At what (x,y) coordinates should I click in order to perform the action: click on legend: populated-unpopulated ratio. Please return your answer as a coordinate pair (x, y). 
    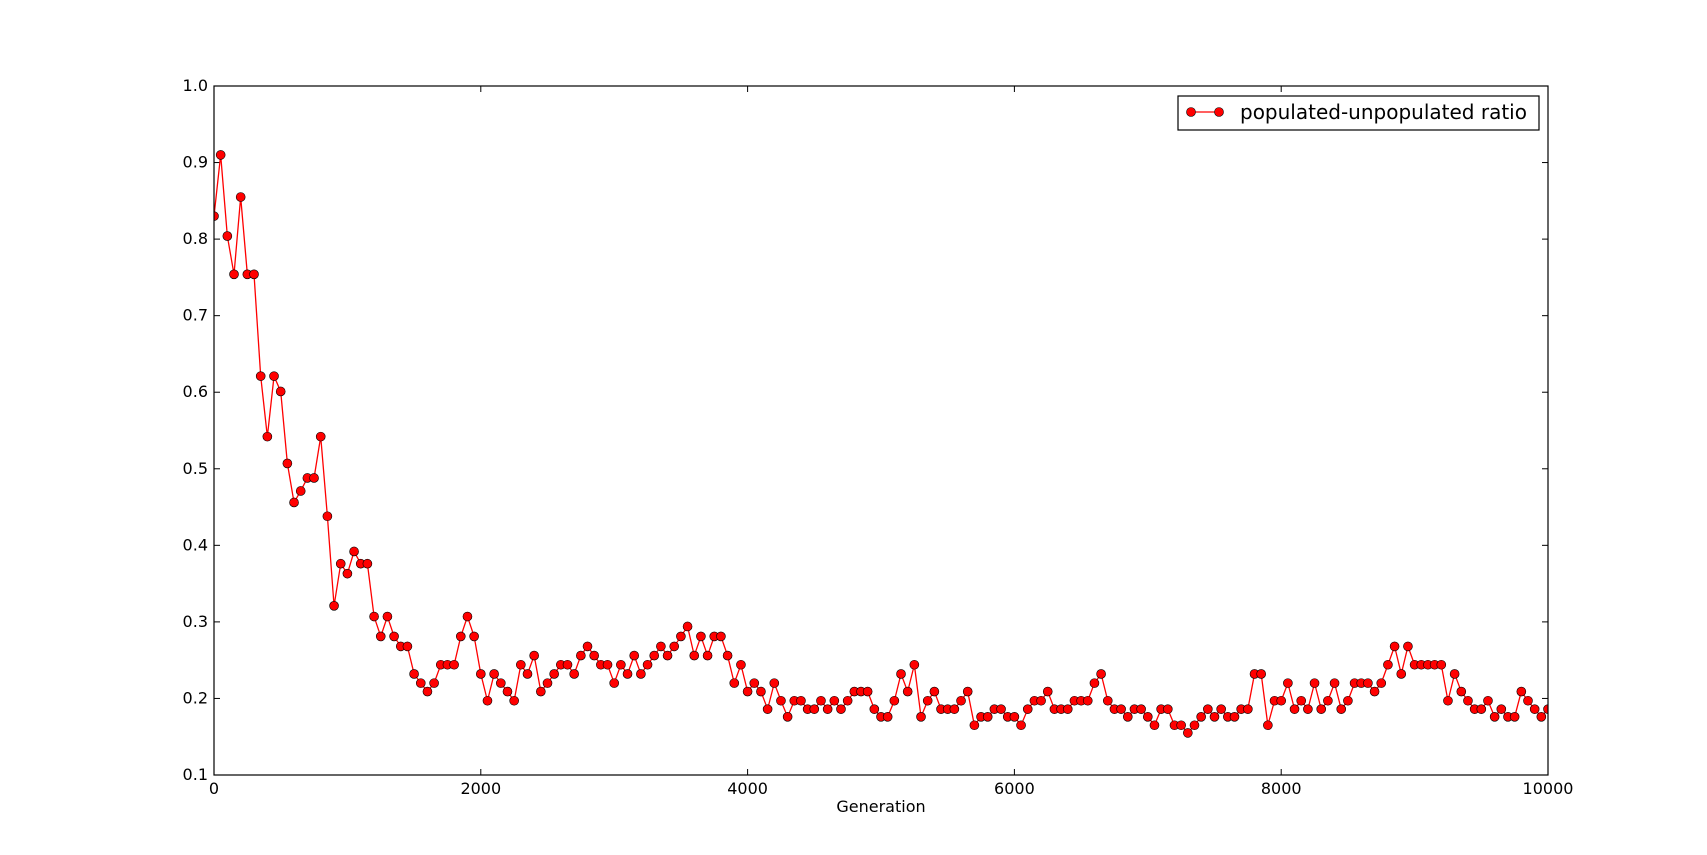
    Looking at the image, I should click on (1358, 113).